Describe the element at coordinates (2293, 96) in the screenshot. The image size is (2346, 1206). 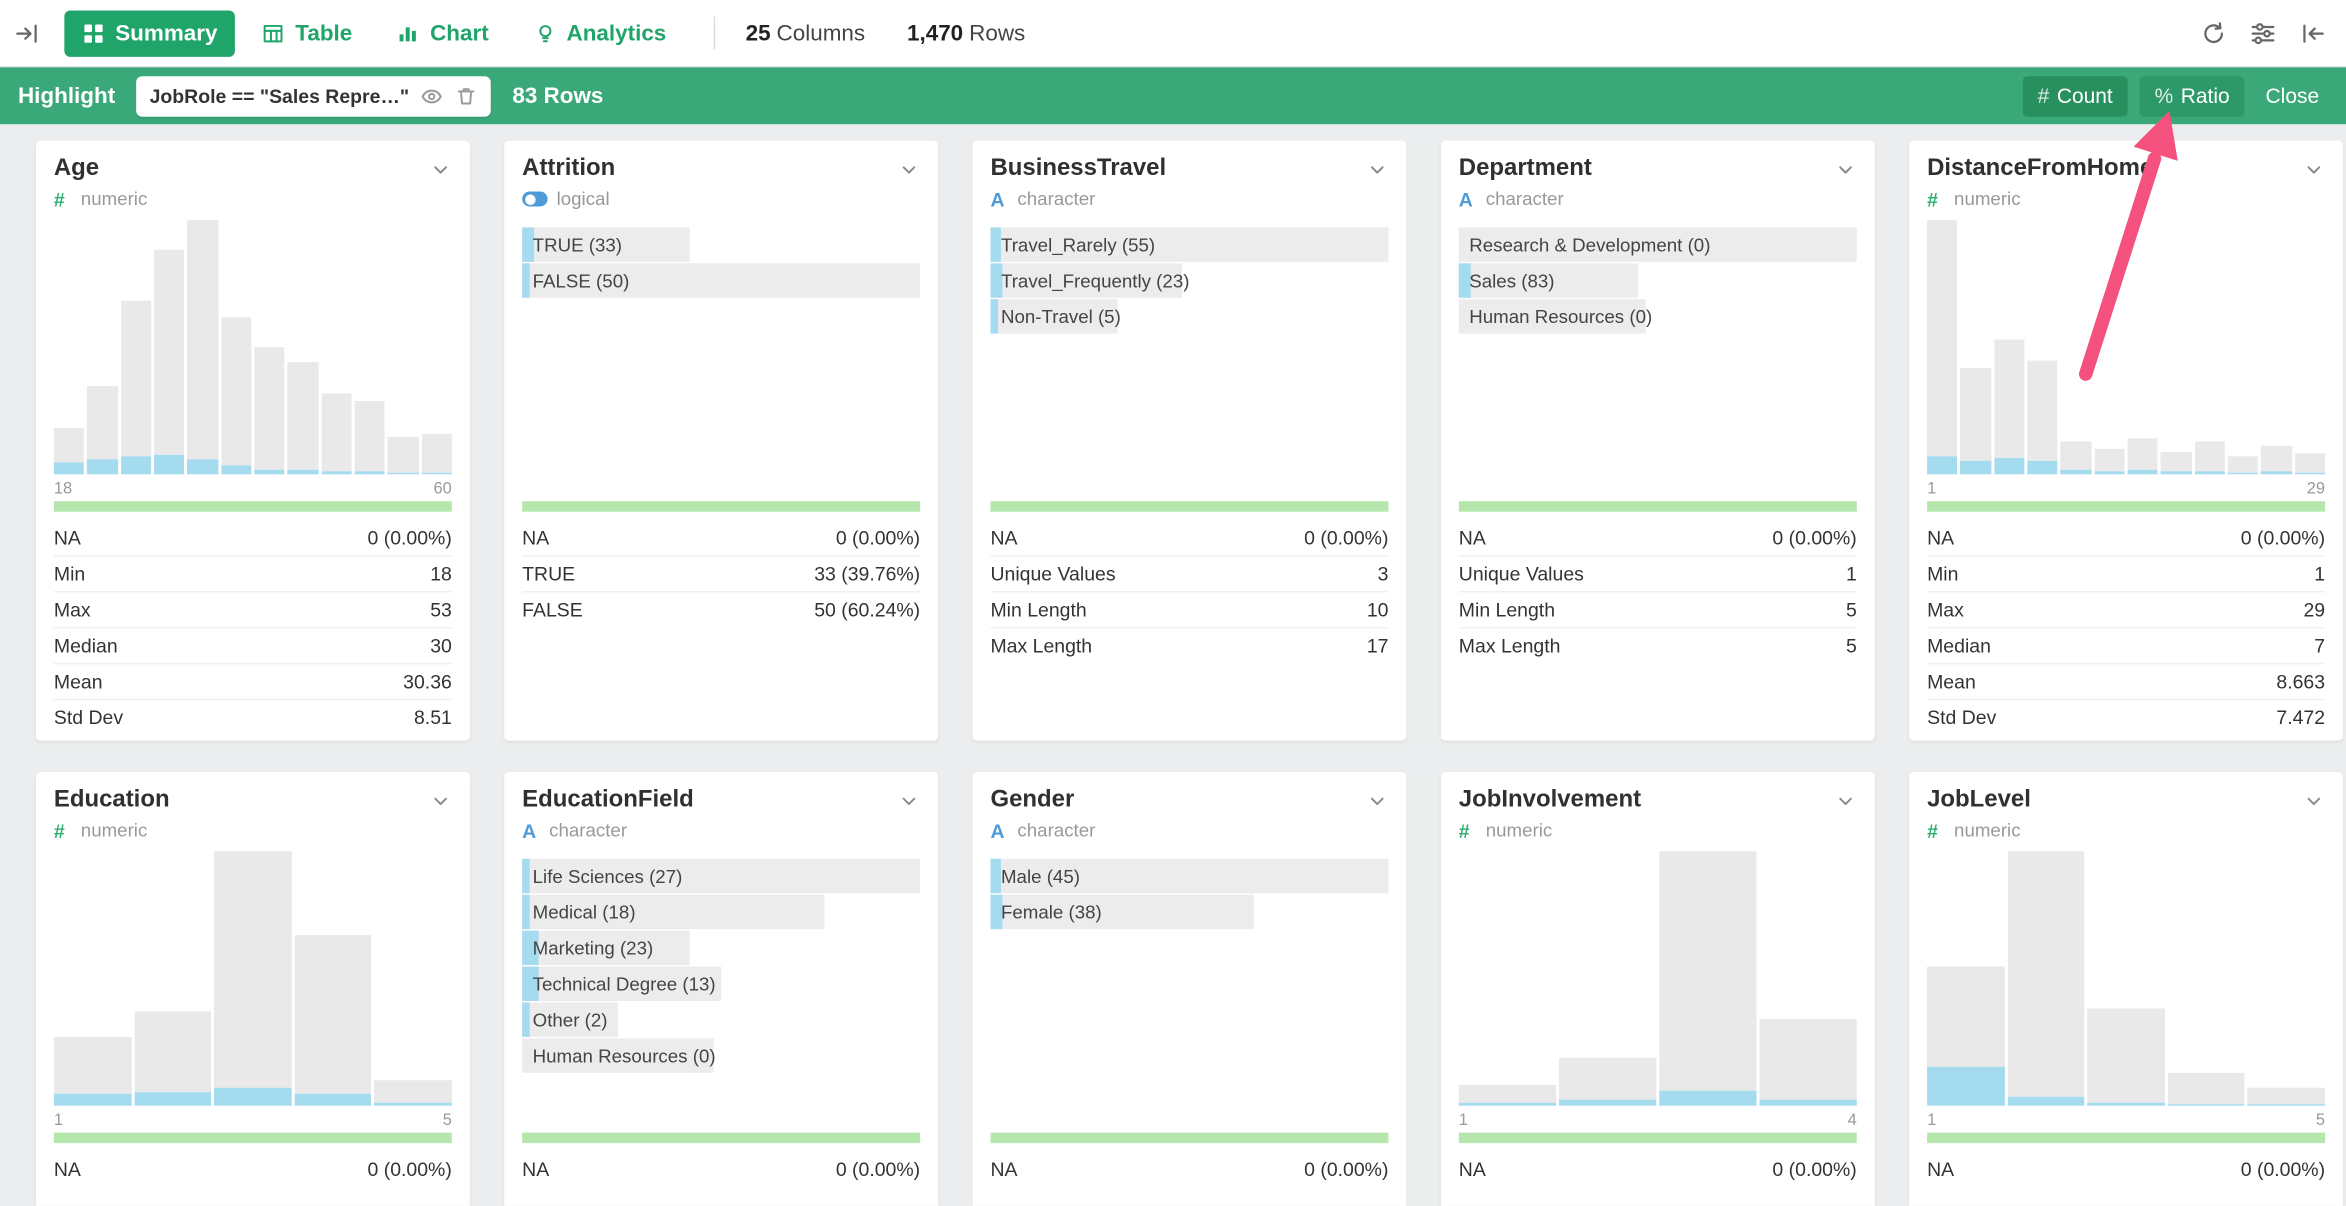
I see `close-button: Close` at that location.